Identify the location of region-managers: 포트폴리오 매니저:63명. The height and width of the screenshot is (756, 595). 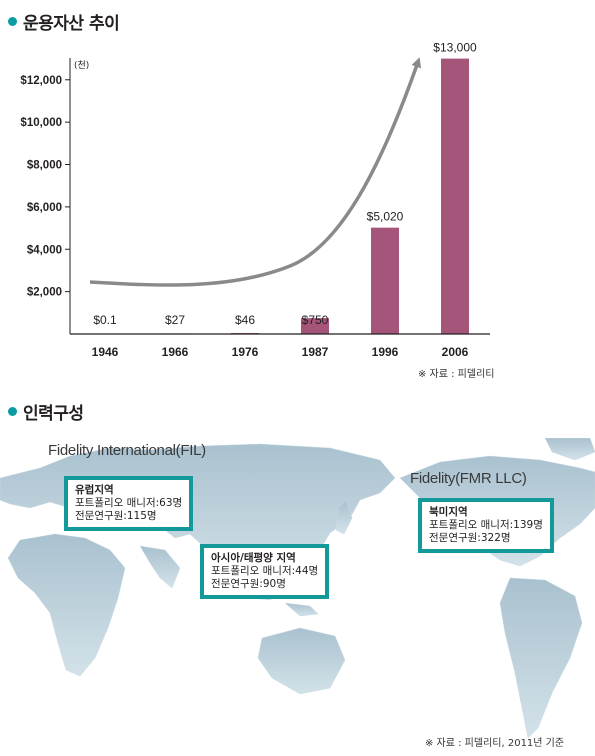
(129, 503).